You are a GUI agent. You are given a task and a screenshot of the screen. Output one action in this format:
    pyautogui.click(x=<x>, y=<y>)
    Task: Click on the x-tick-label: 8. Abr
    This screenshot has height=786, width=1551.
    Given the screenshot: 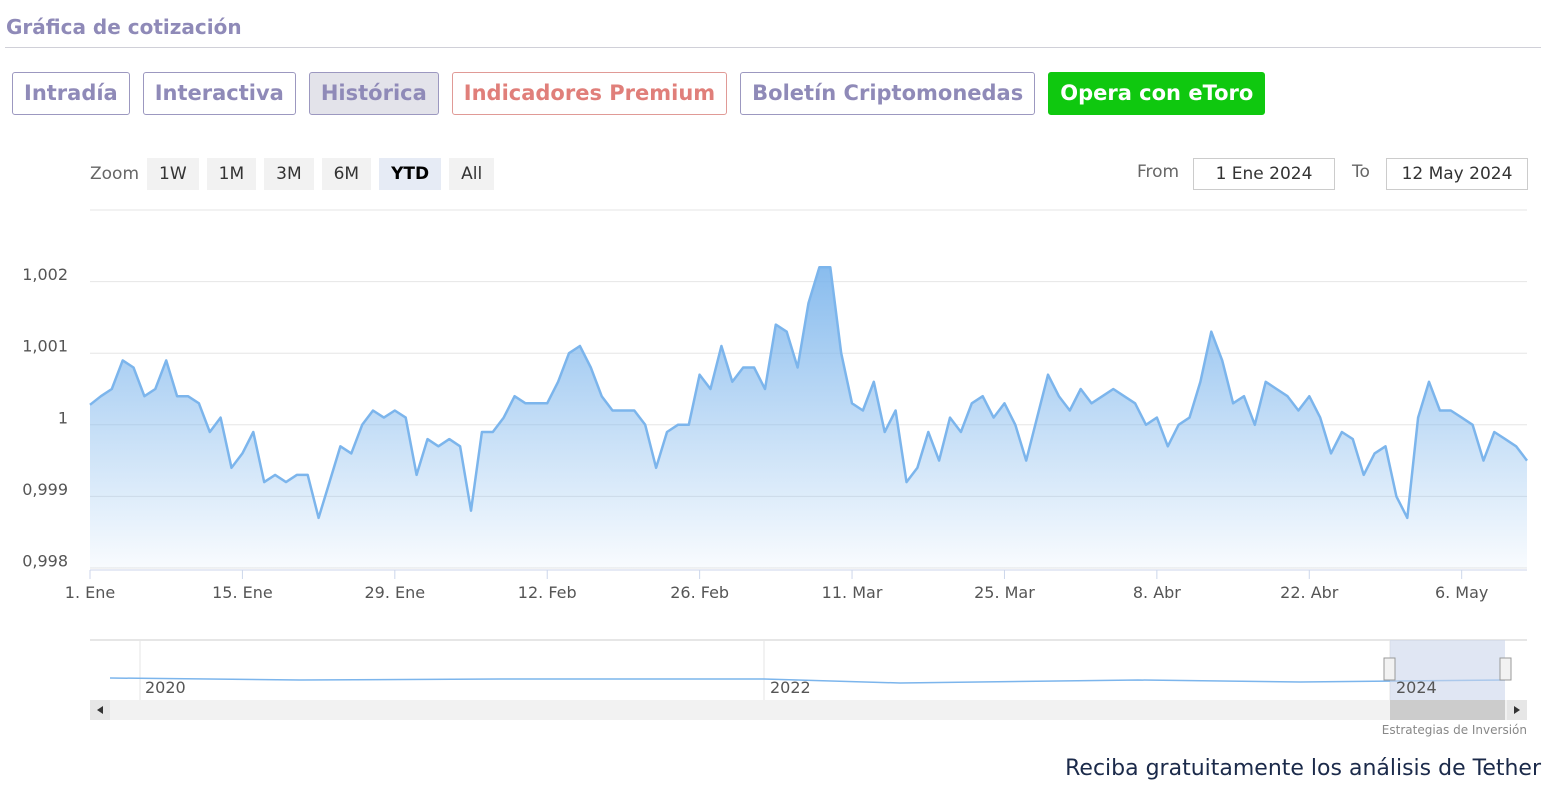 What is the action you would take?
    pyautogui.click(x=1157, y=592)
    